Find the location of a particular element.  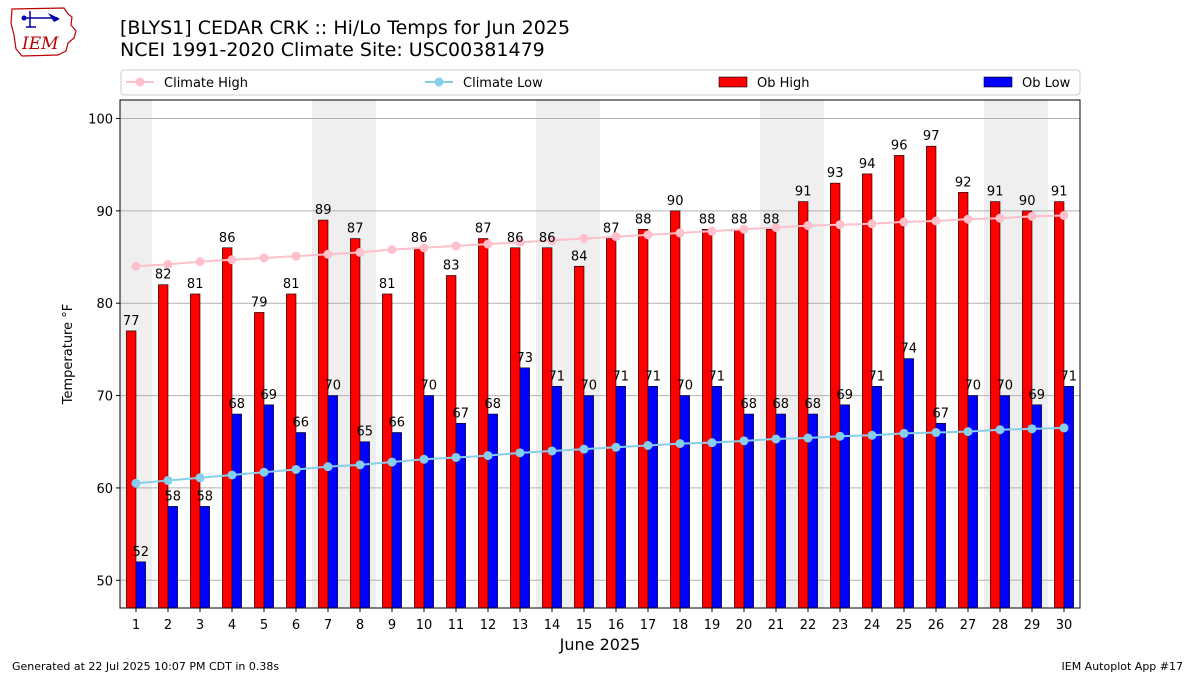

x-tick-label: 30 is located at coordinates (1064, 625).